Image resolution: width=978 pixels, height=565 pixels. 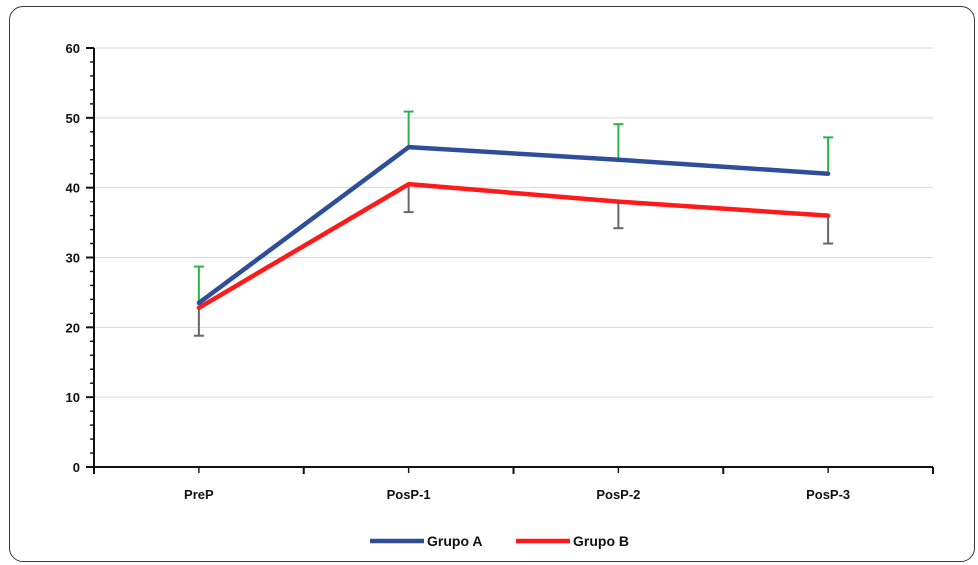 I want to click on x-tick-label: PosP-1, so click(x=409, y=494).